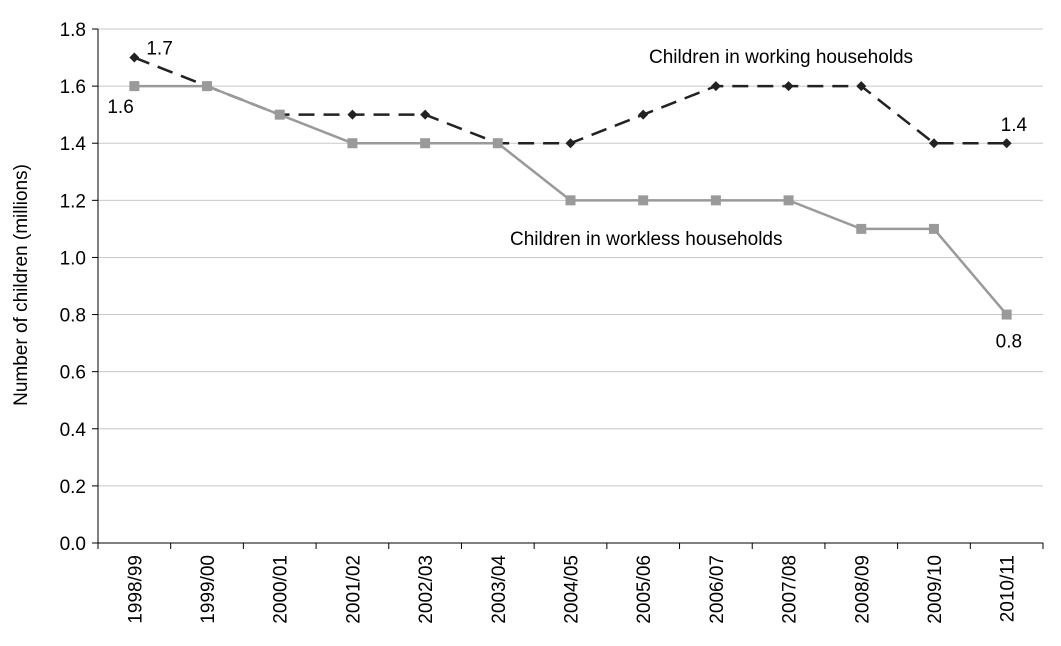 This screenshot has height=646, width=1061. Describe the element at coordinates (1008, 588) in the screenshot. I see `x-tick-label: 2010/11` at that location.